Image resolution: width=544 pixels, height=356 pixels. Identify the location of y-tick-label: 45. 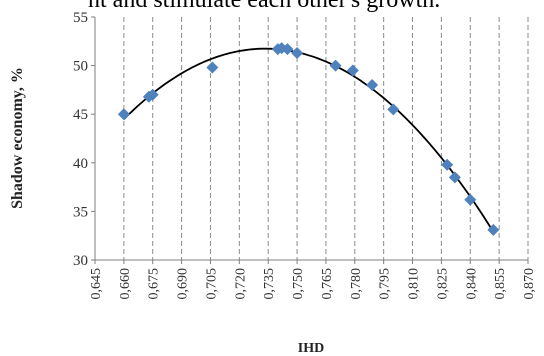
(80, 115).